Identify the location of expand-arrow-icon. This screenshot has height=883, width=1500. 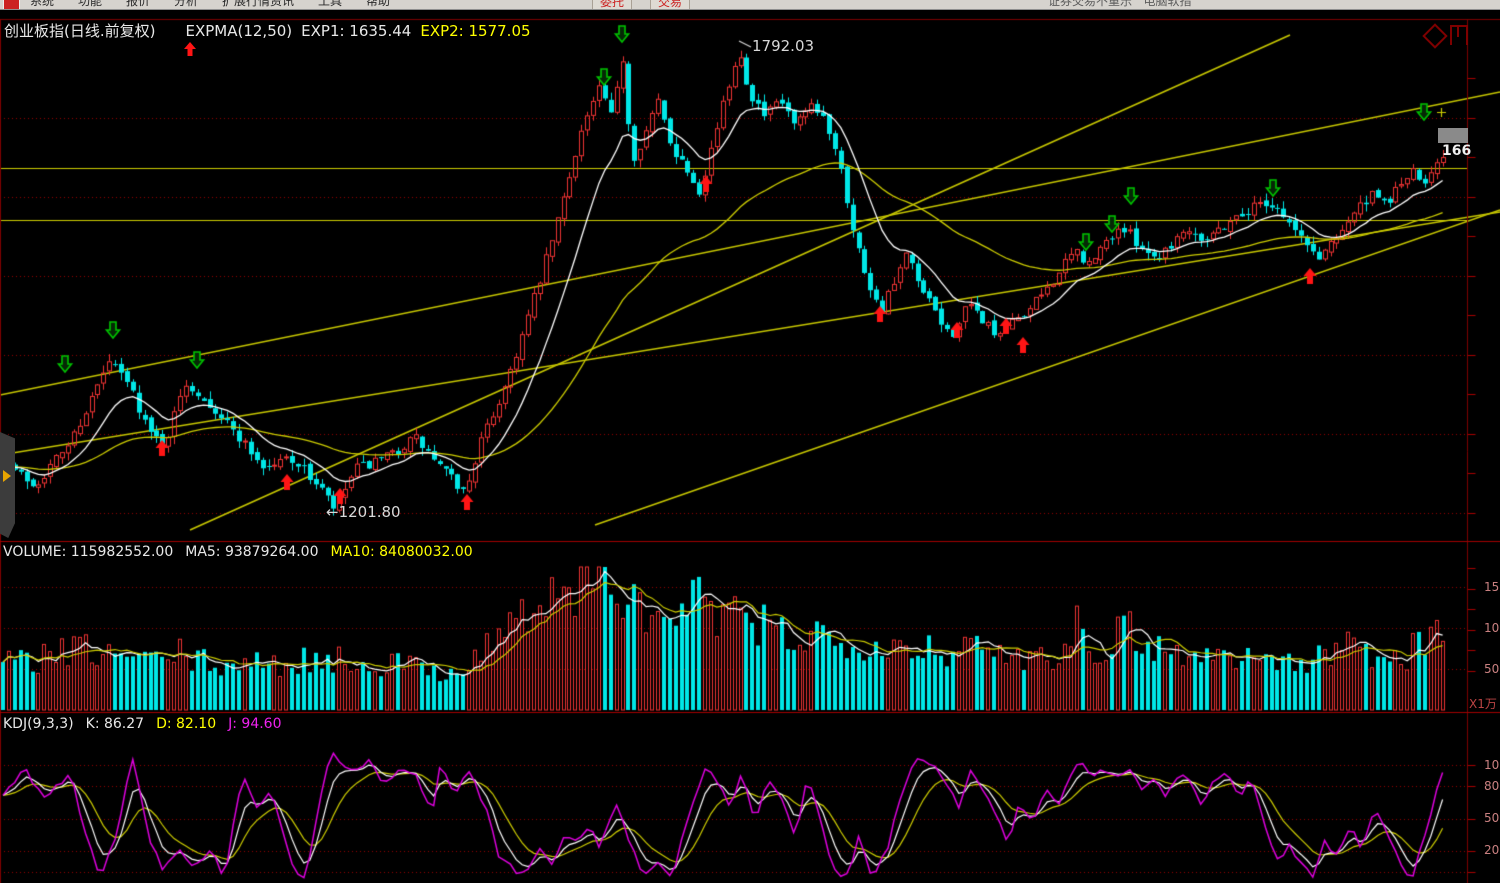
(7, 476).